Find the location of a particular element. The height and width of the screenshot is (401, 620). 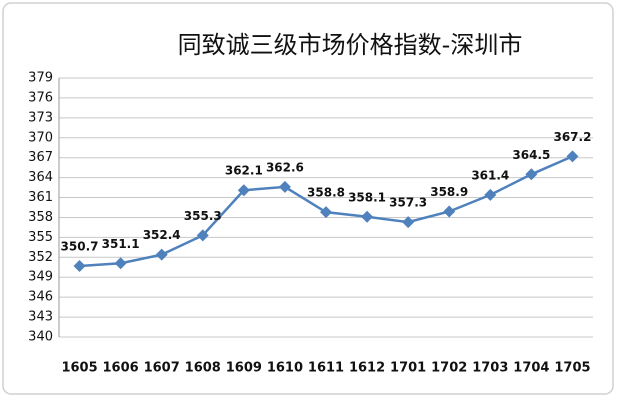

x-tick-label: 1612 is located at coordinates (367, 368).